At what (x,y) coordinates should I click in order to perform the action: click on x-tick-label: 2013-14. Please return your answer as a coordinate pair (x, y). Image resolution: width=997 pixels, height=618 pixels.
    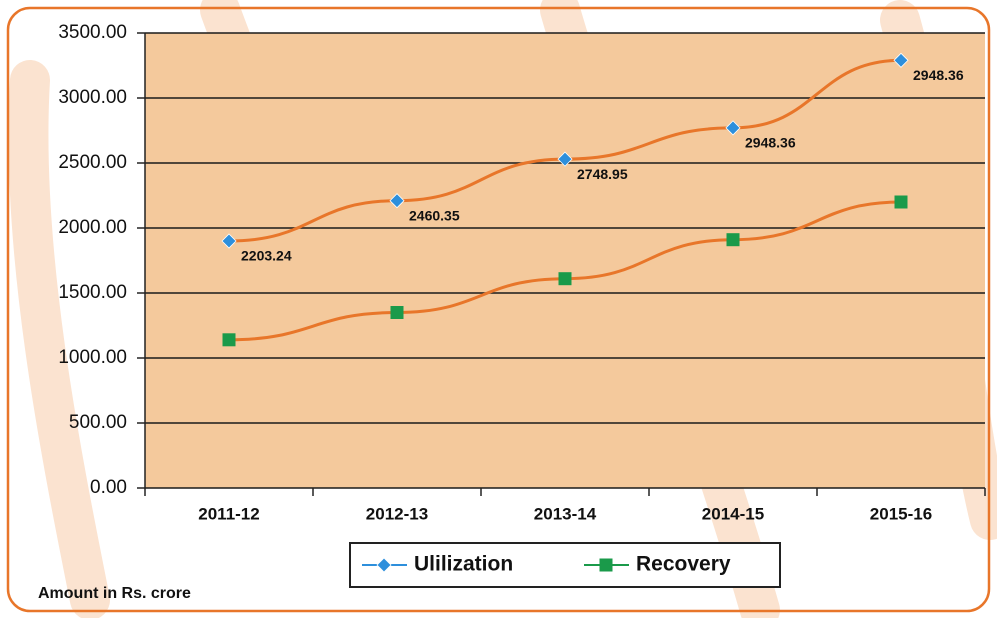
    Looking at the image, I should click on (565, 513).